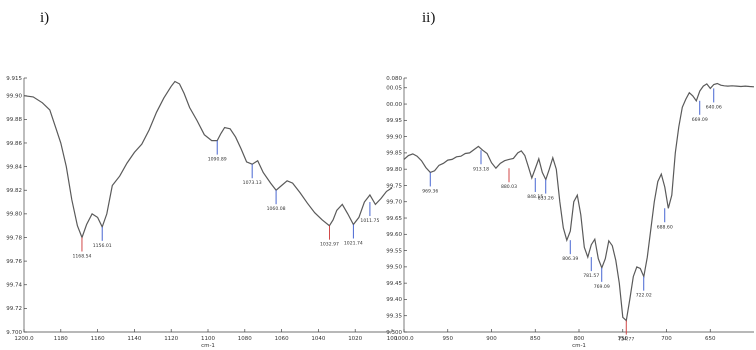  Describe the element at coordinates (14, 262) in the screenshot. I see `y-tick-label: 99.76` at that location.